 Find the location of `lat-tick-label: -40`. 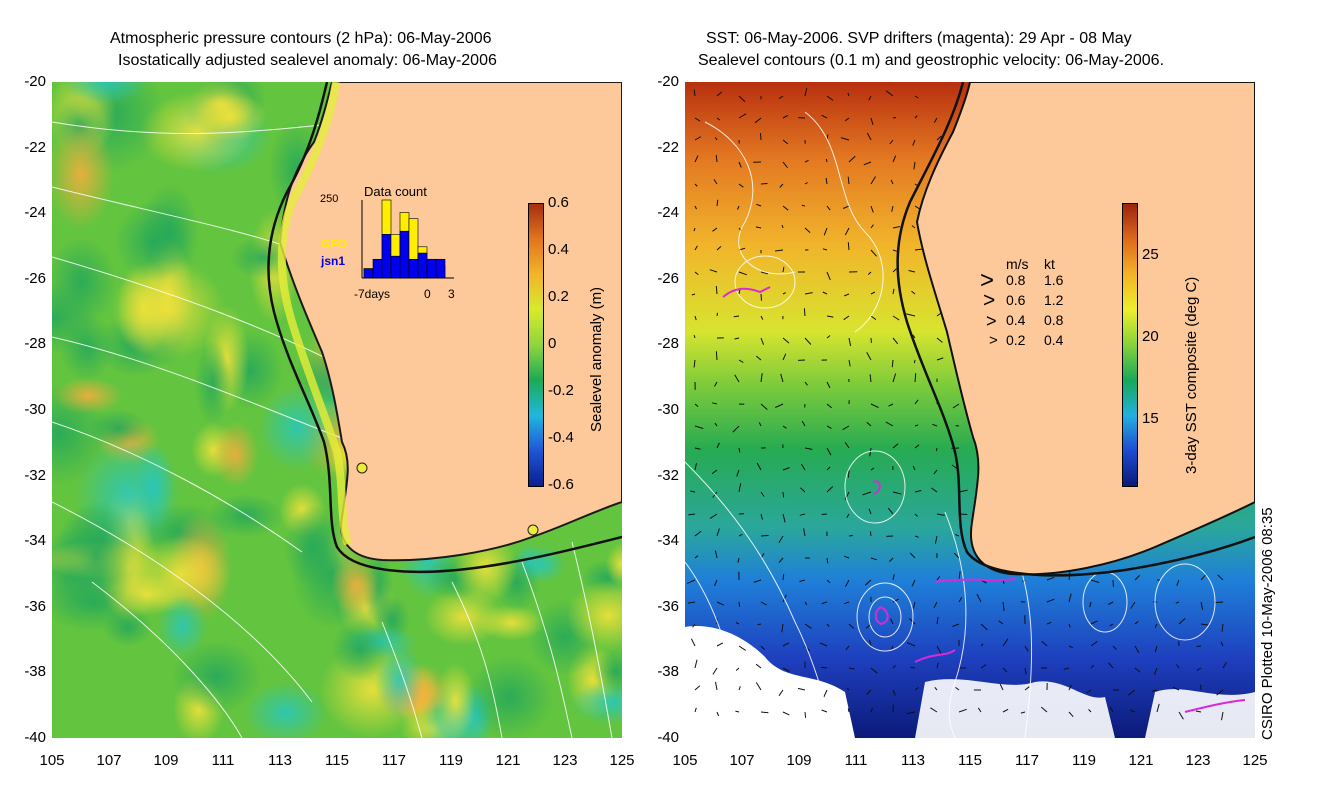

lat-tick-label: -40 is located at coordinates (668, 737).